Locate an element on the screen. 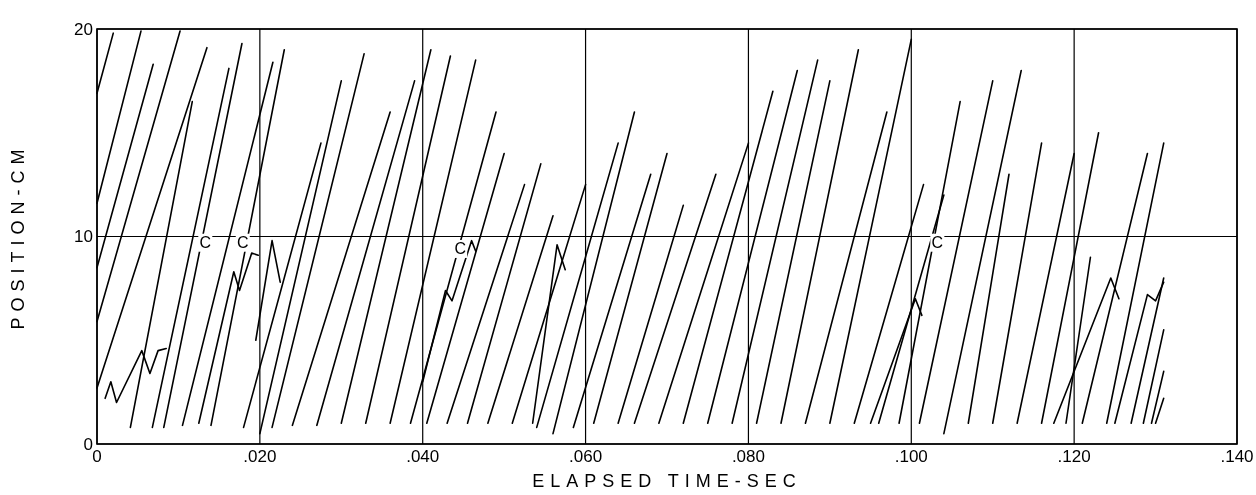 The image size is (1256, 495). y-tick-label: 10 is located at coordinates (83, 236).